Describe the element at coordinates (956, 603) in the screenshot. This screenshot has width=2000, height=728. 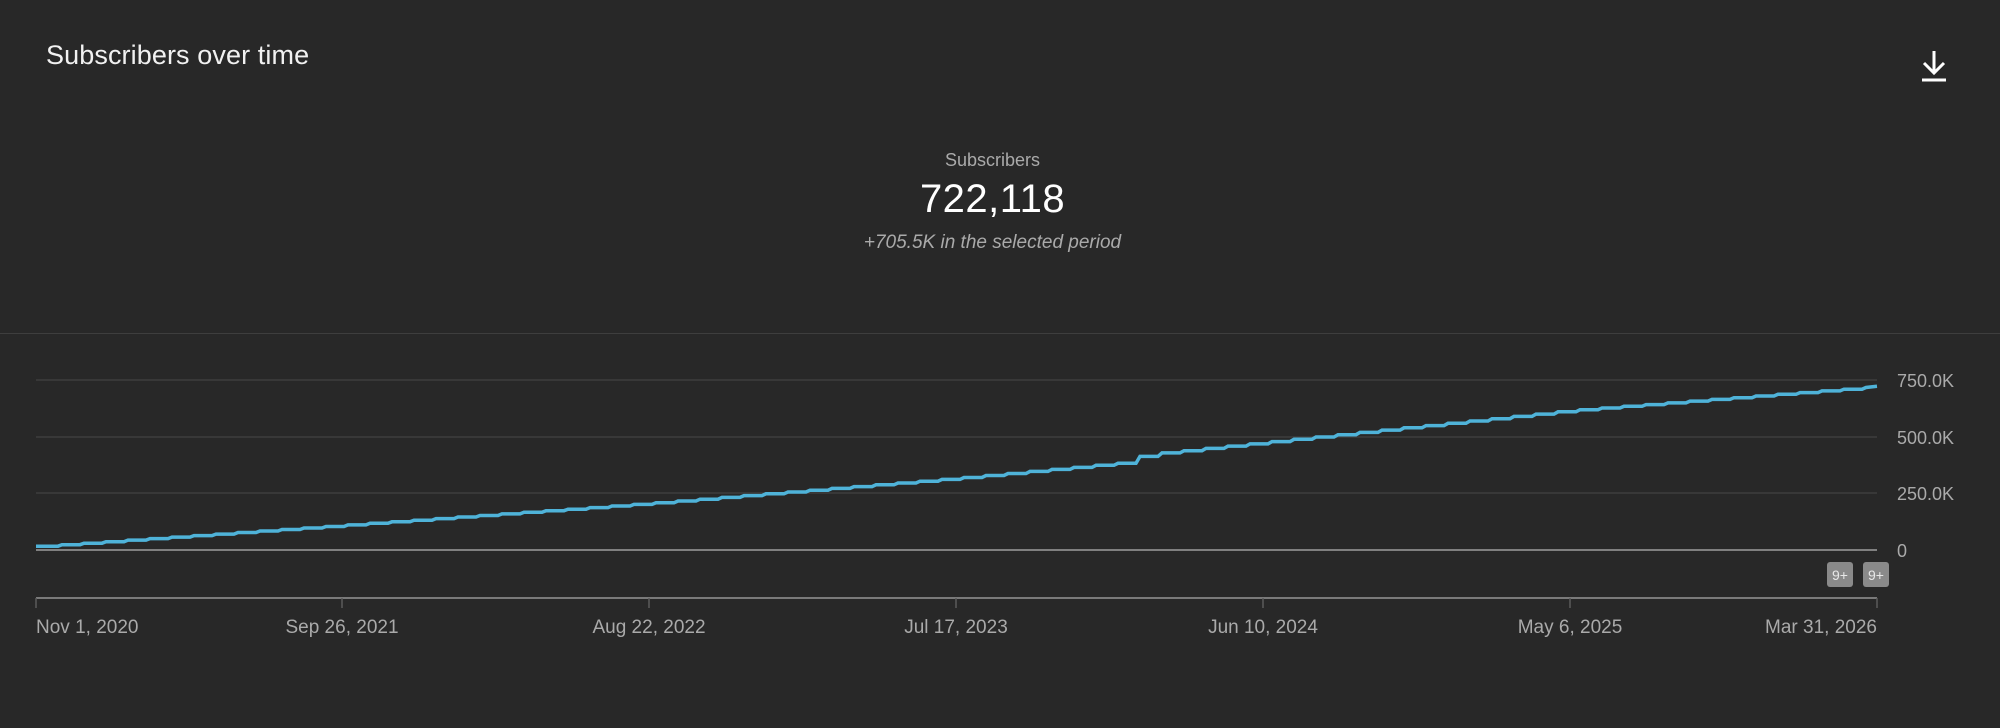
I see `x-axis-ticks` at that location.